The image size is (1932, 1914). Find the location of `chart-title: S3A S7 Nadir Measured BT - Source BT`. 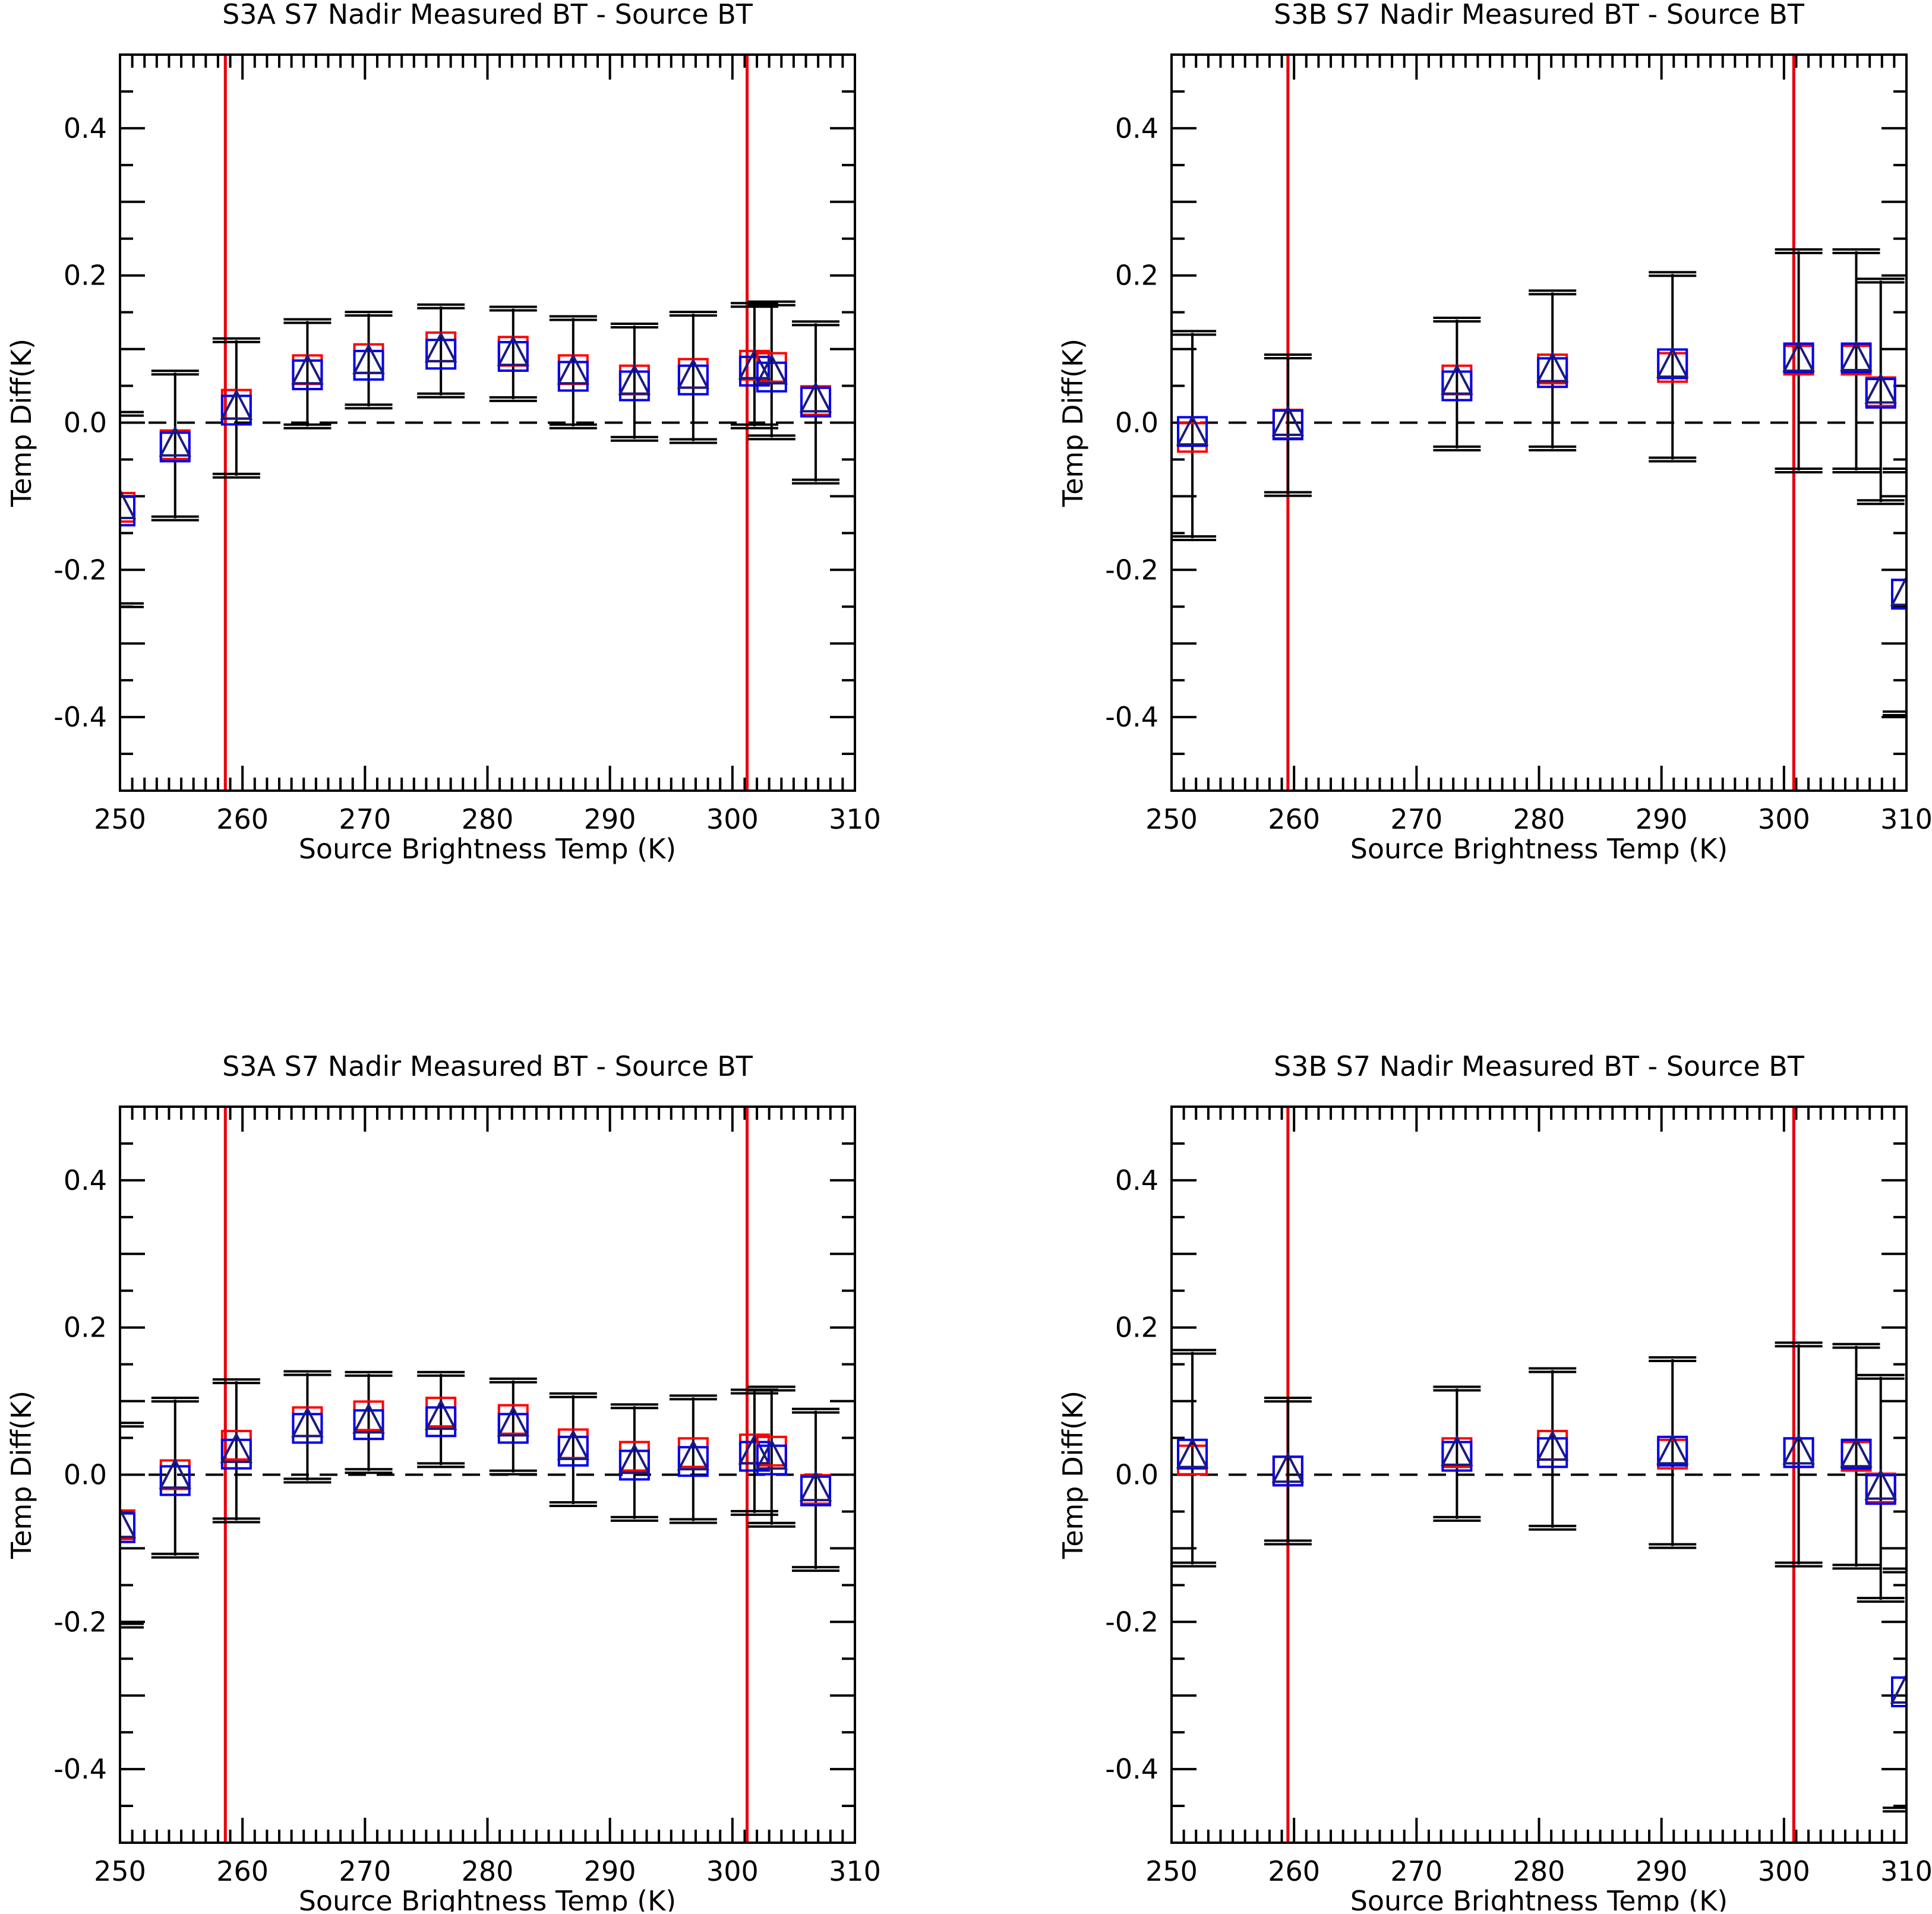

chart-title: S3A S7 Nadir Measured BT - Source BT is located at coordinates (487, 1066).